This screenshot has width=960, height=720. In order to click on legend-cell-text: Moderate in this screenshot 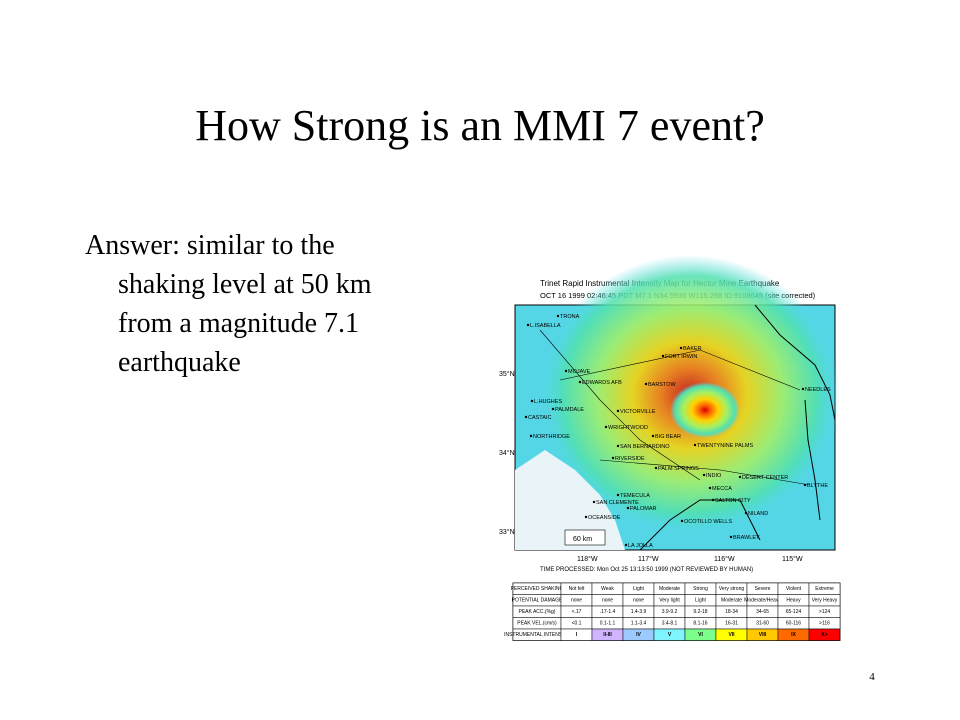, I will do `click(731, 601)`.